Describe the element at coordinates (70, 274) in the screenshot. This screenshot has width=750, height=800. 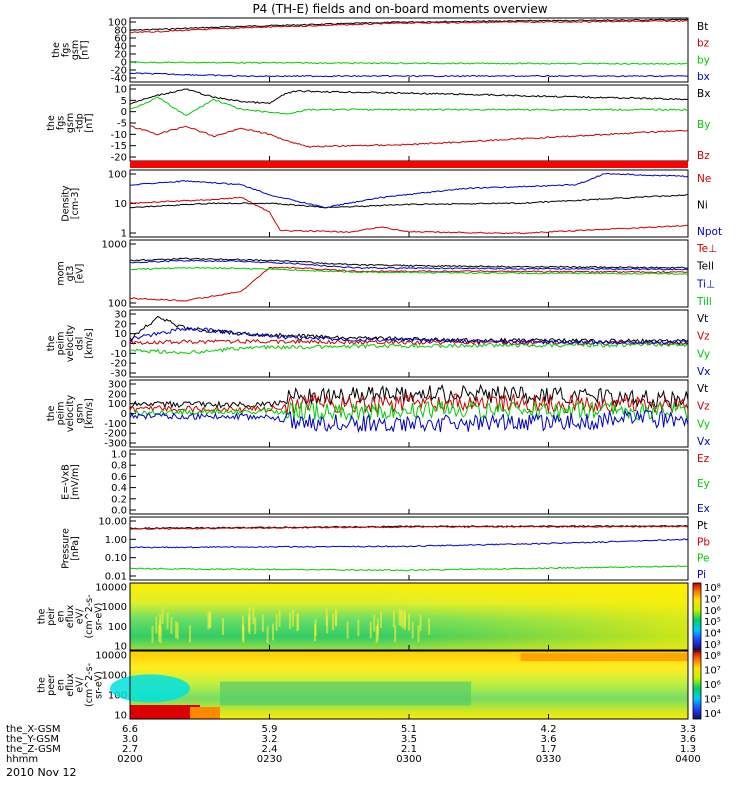
I see `ylabel-line: gt3` at that location.